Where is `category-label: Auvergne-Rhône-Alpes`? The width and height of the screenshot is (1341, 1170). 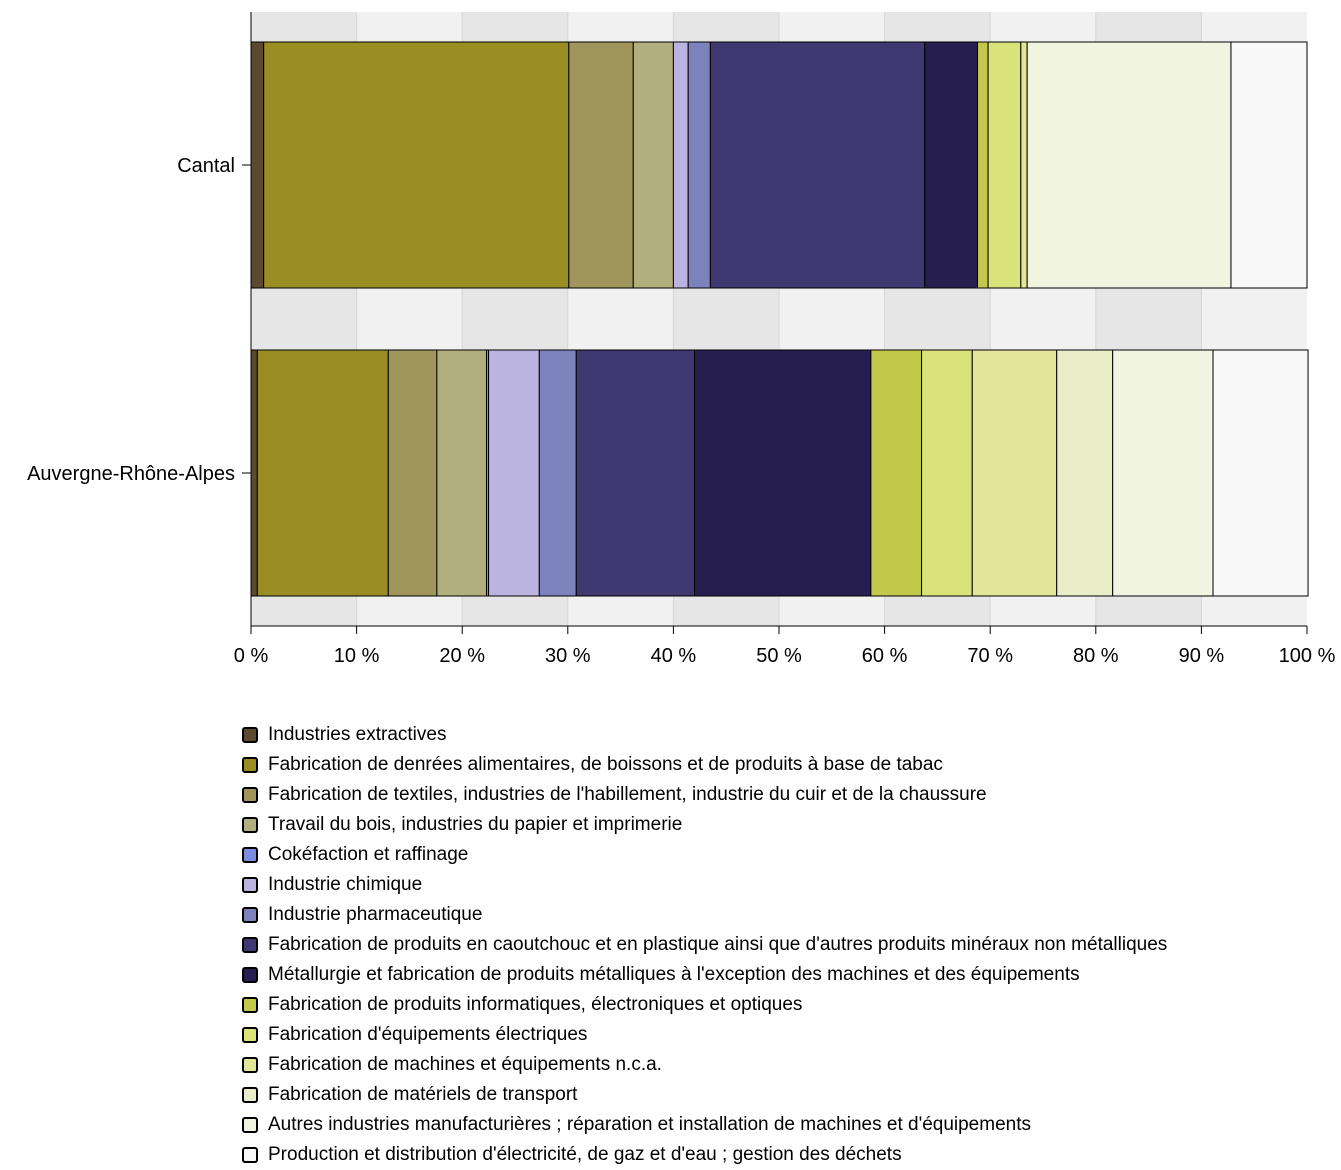 category-label: Auvergne-Rhône-Alpes is located at coordinates (131, 474).